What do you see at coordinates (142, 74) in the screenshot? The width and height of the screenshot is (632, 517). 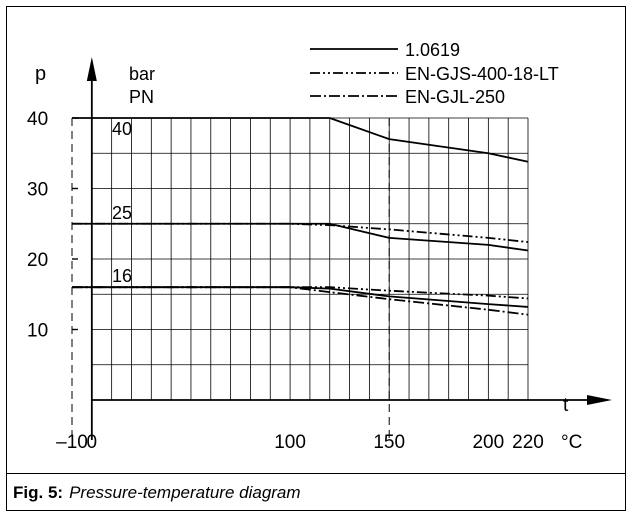 I see `y-unit-label: bar` at bounding box center [142, 74].